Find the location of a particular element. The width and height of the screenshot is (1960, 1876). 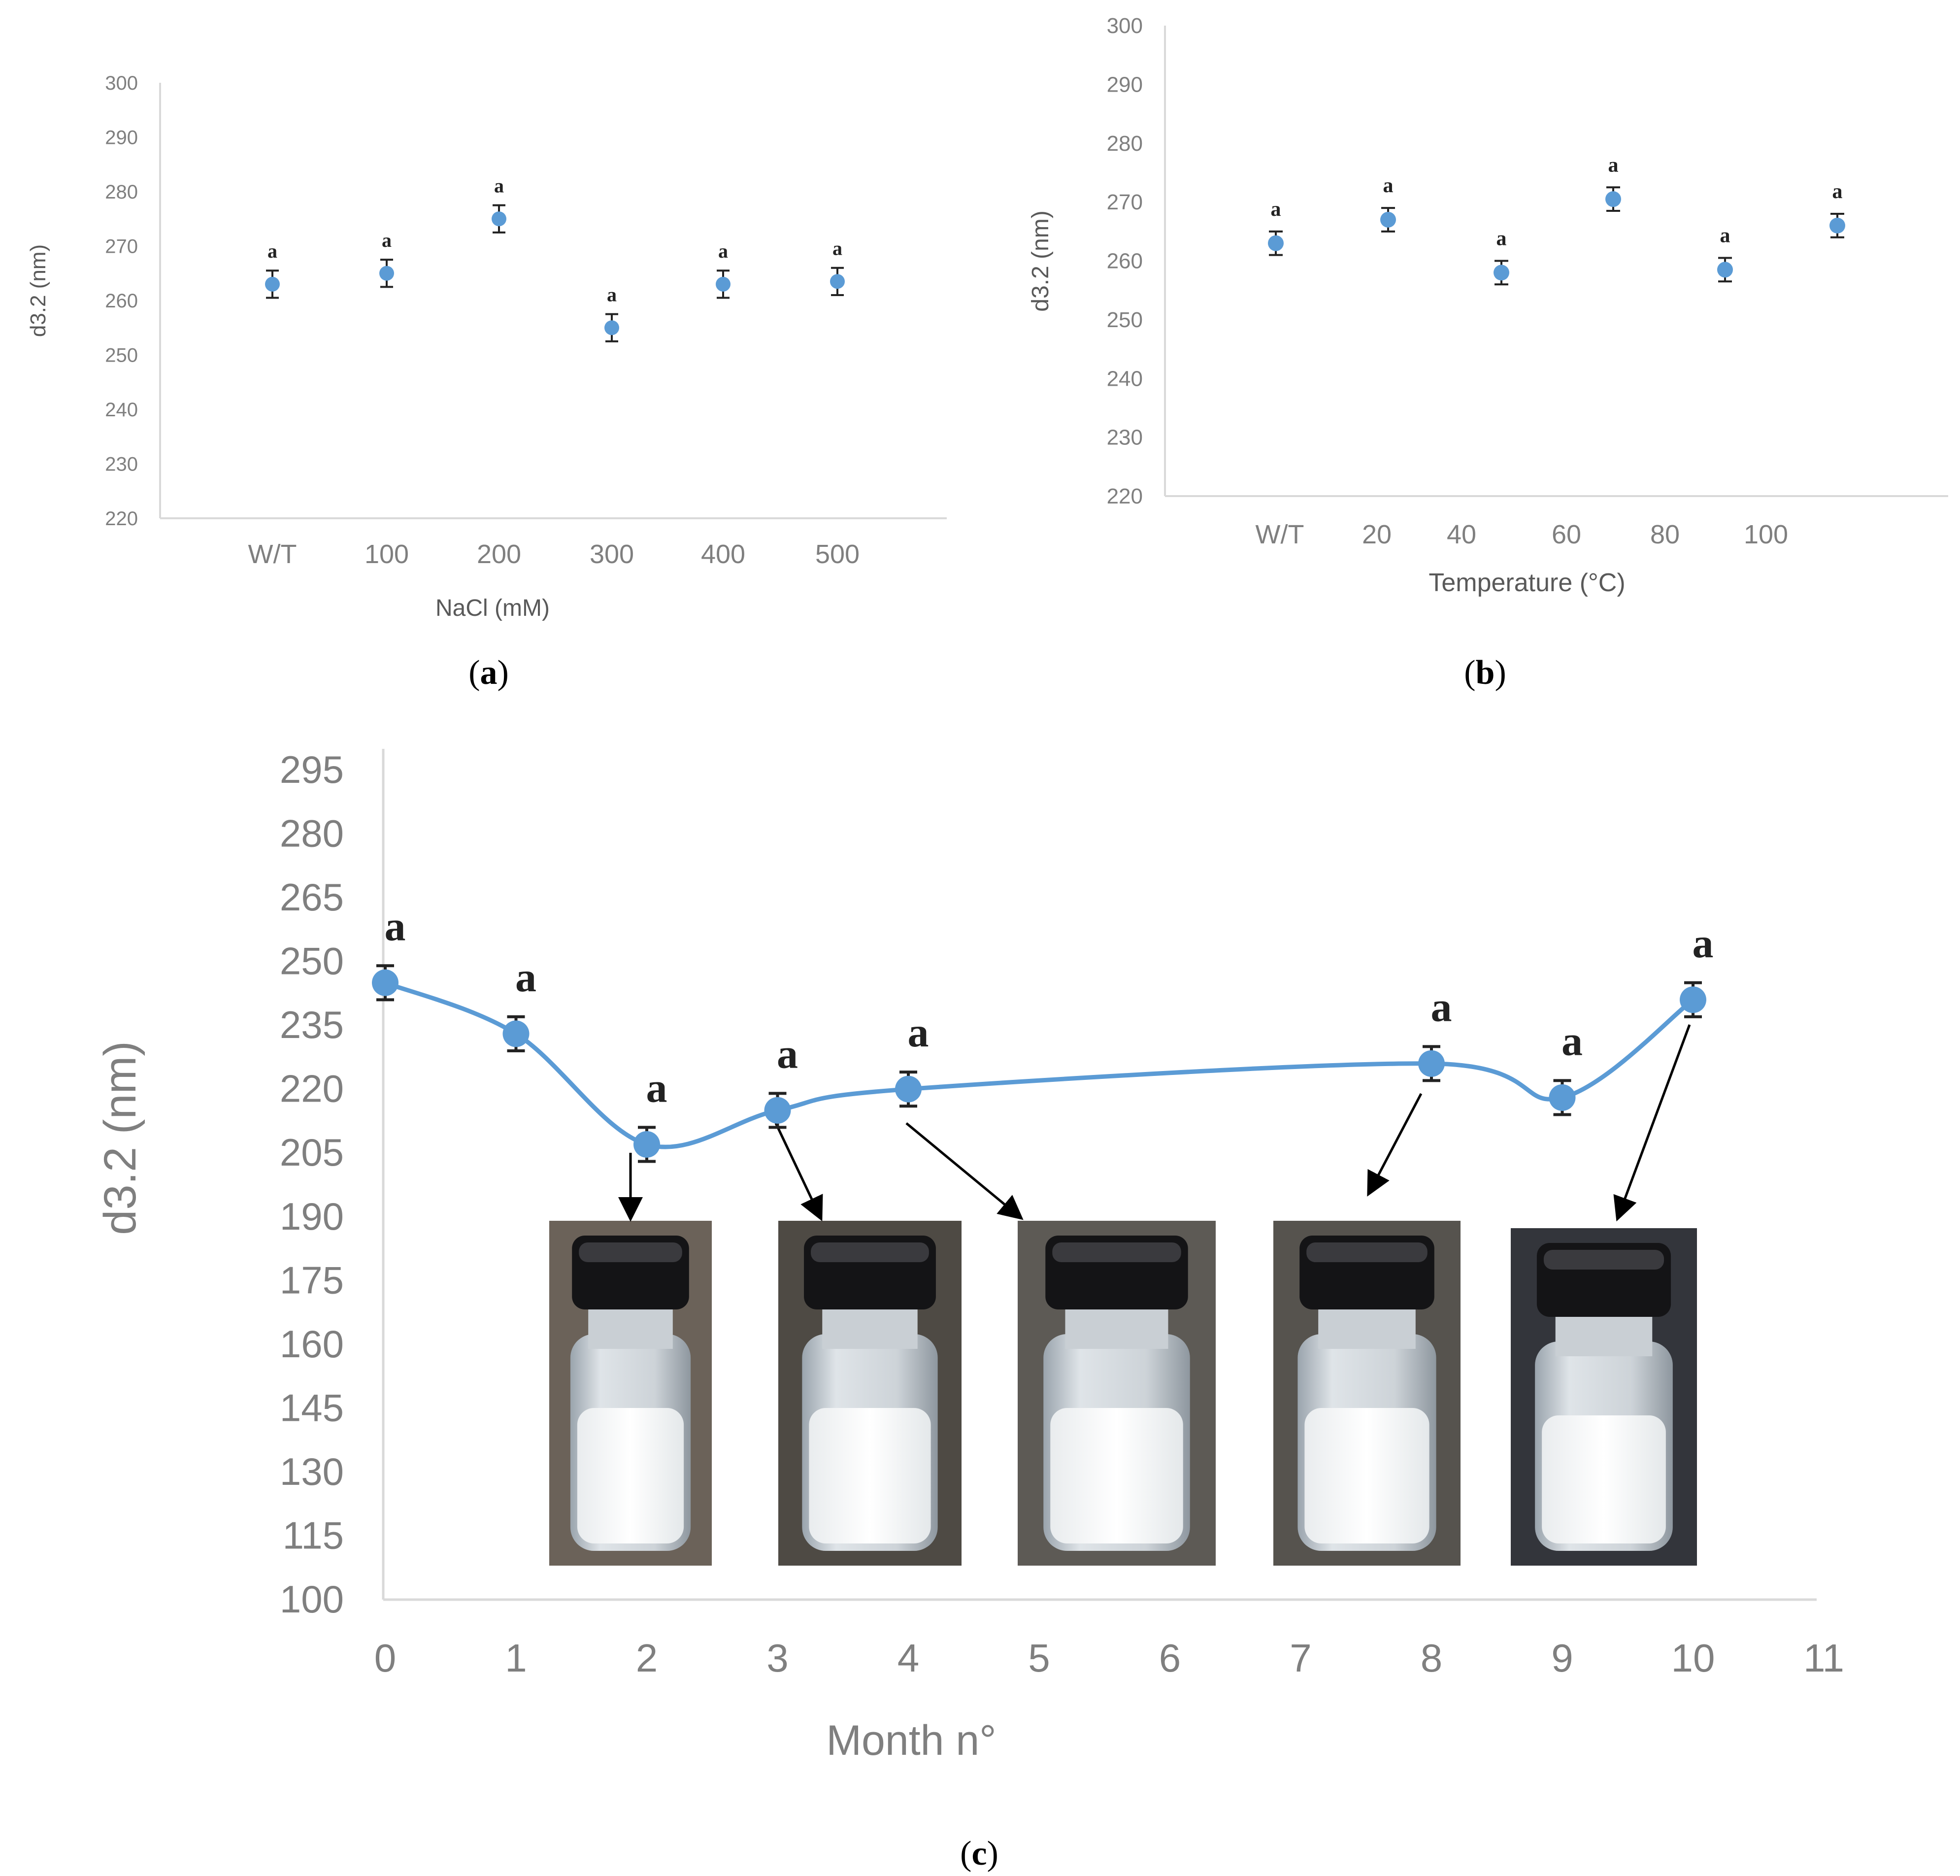

panel-a-x-tick-label: 100 is located at coordinates (387, 554).